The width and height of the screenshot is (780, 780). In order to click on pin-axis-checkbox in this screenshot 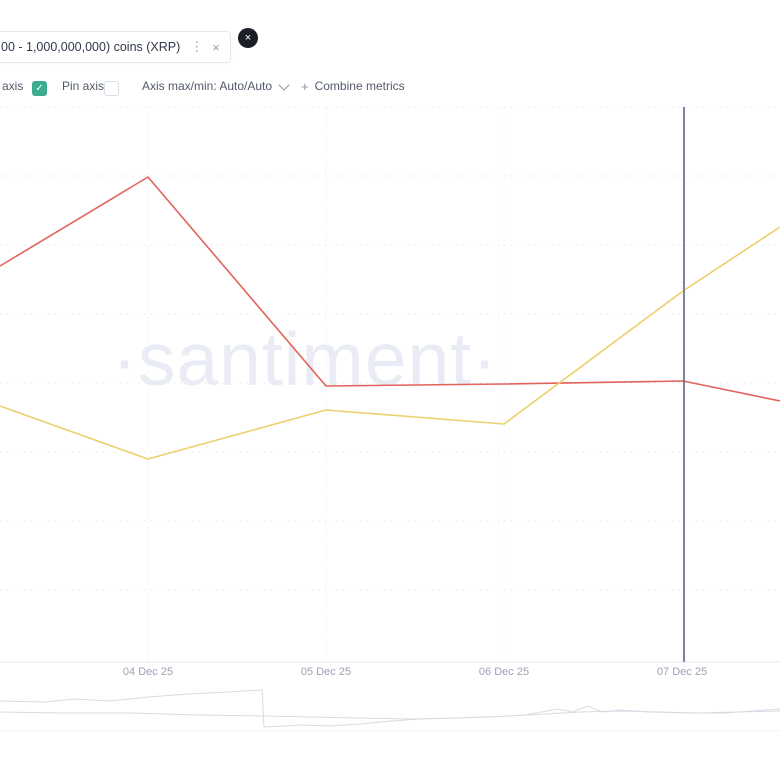, I will do `click(111, 88)`.